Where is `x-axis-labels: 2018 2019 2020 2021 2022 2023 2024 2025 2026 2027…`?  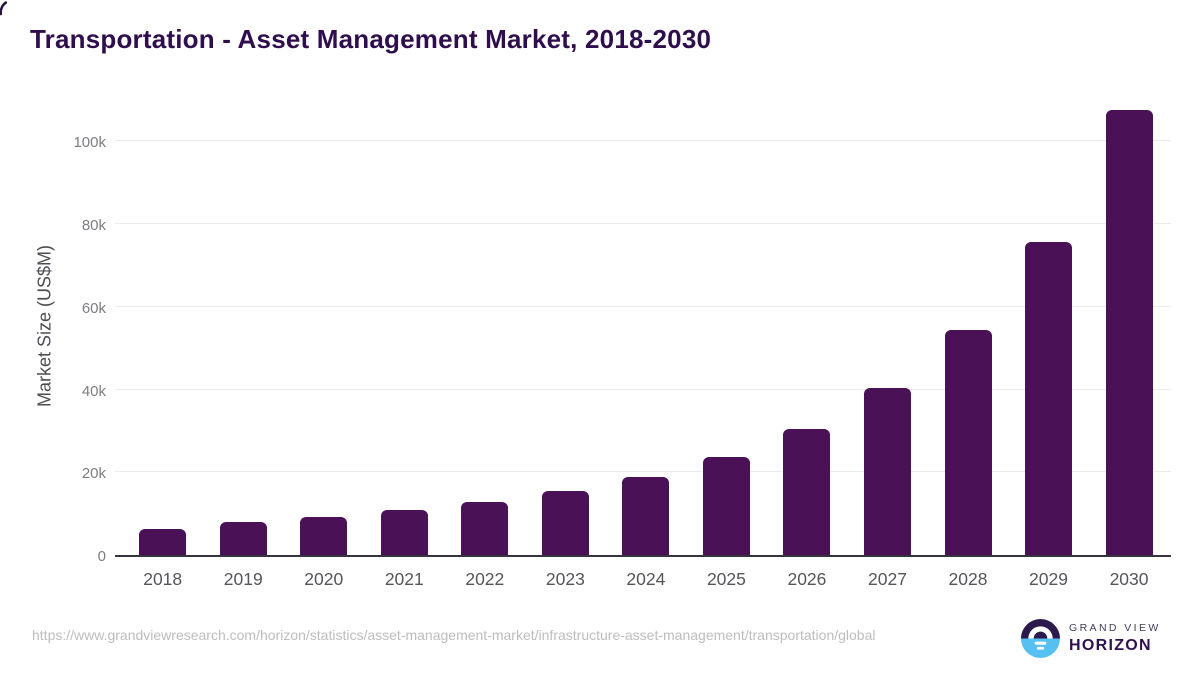
x-axis-labels: 2018 2019 2020 2021 2022 2023 2024 2025 2026 2027… is located at coordinates (643, 582).